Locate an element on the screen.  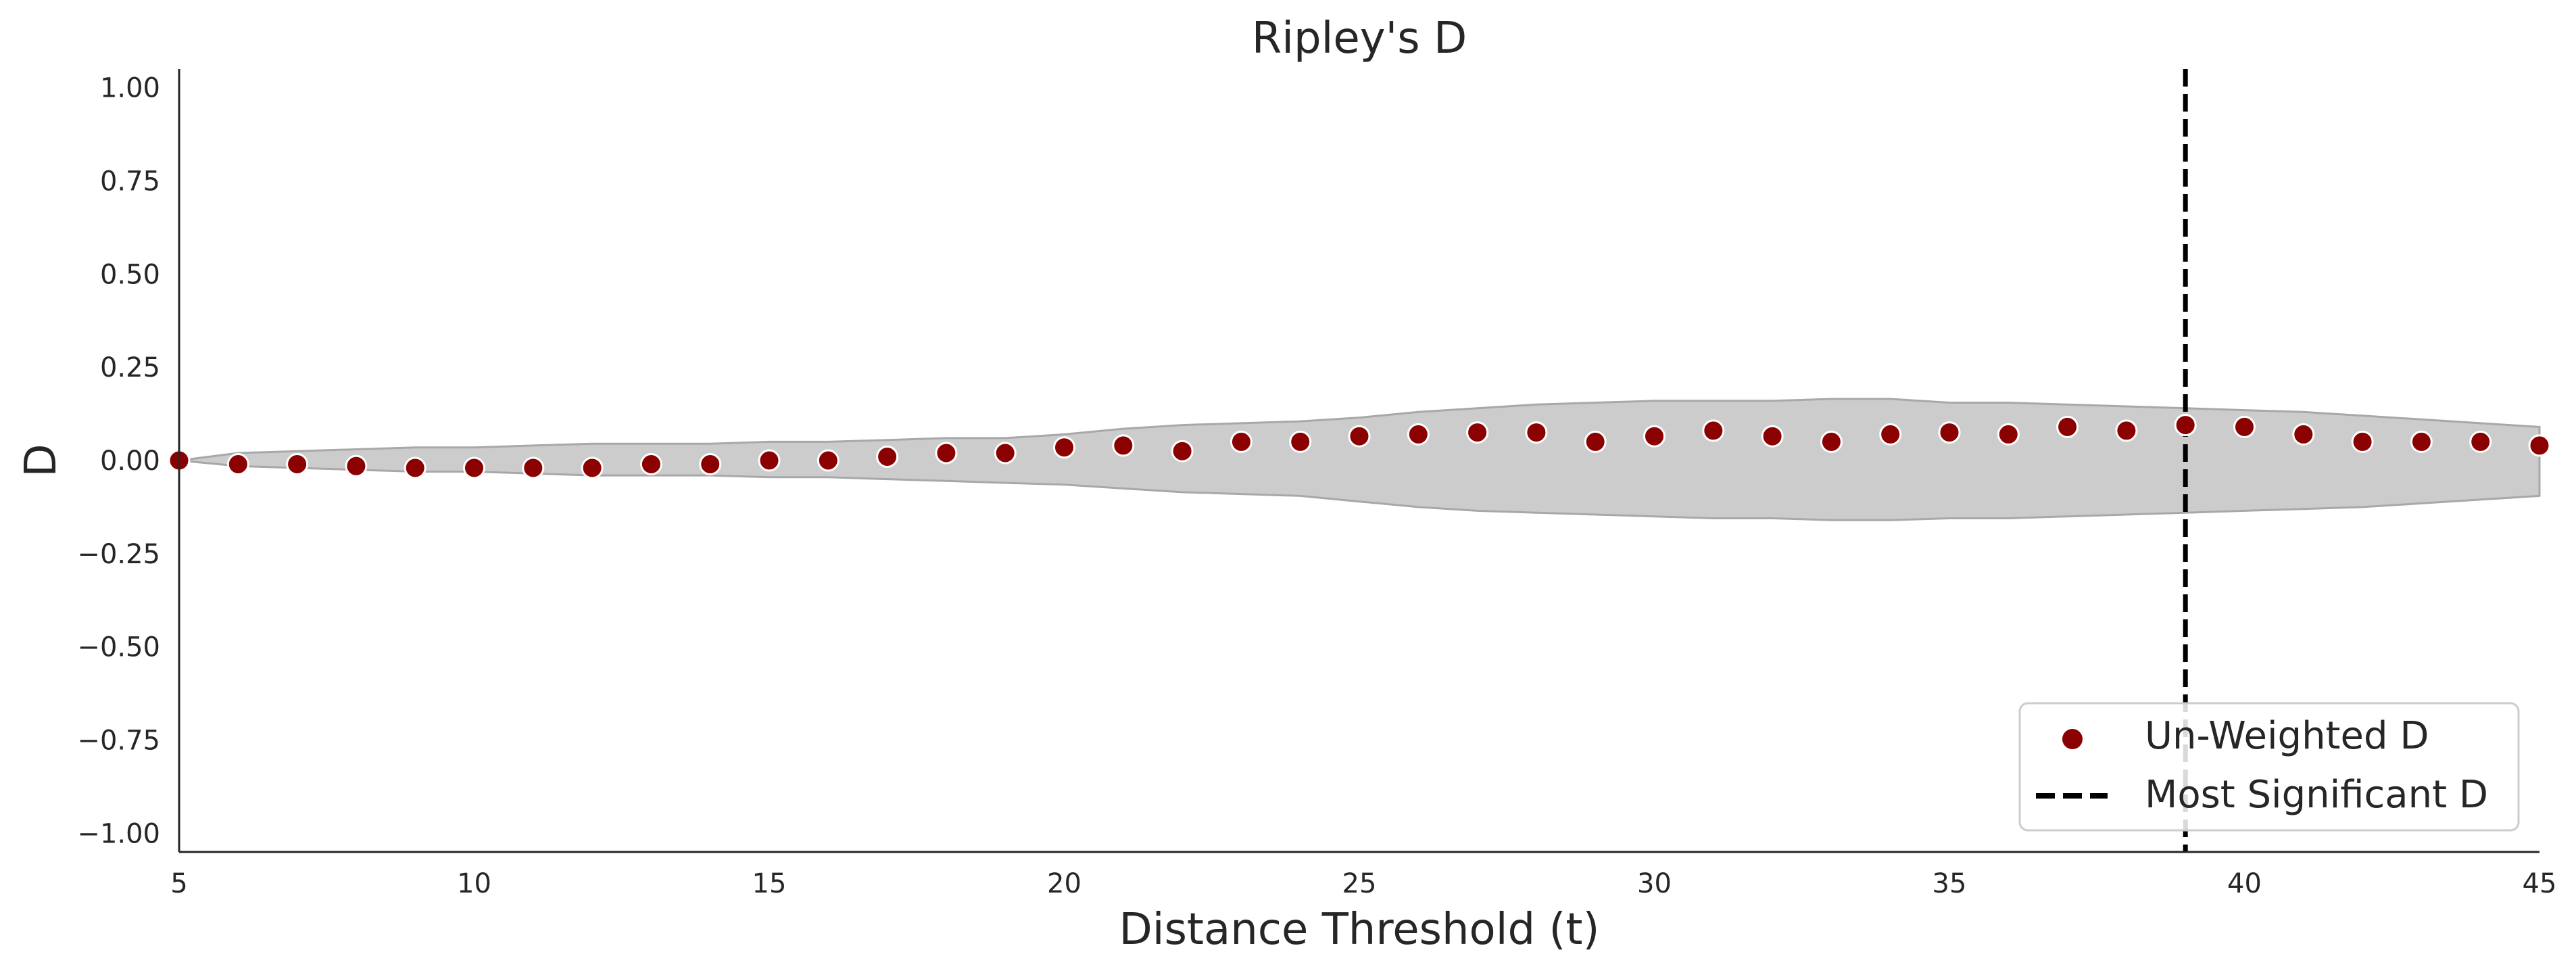
x-axis-label: Distance Threshold (t) is located at coordinates (1359, 930).